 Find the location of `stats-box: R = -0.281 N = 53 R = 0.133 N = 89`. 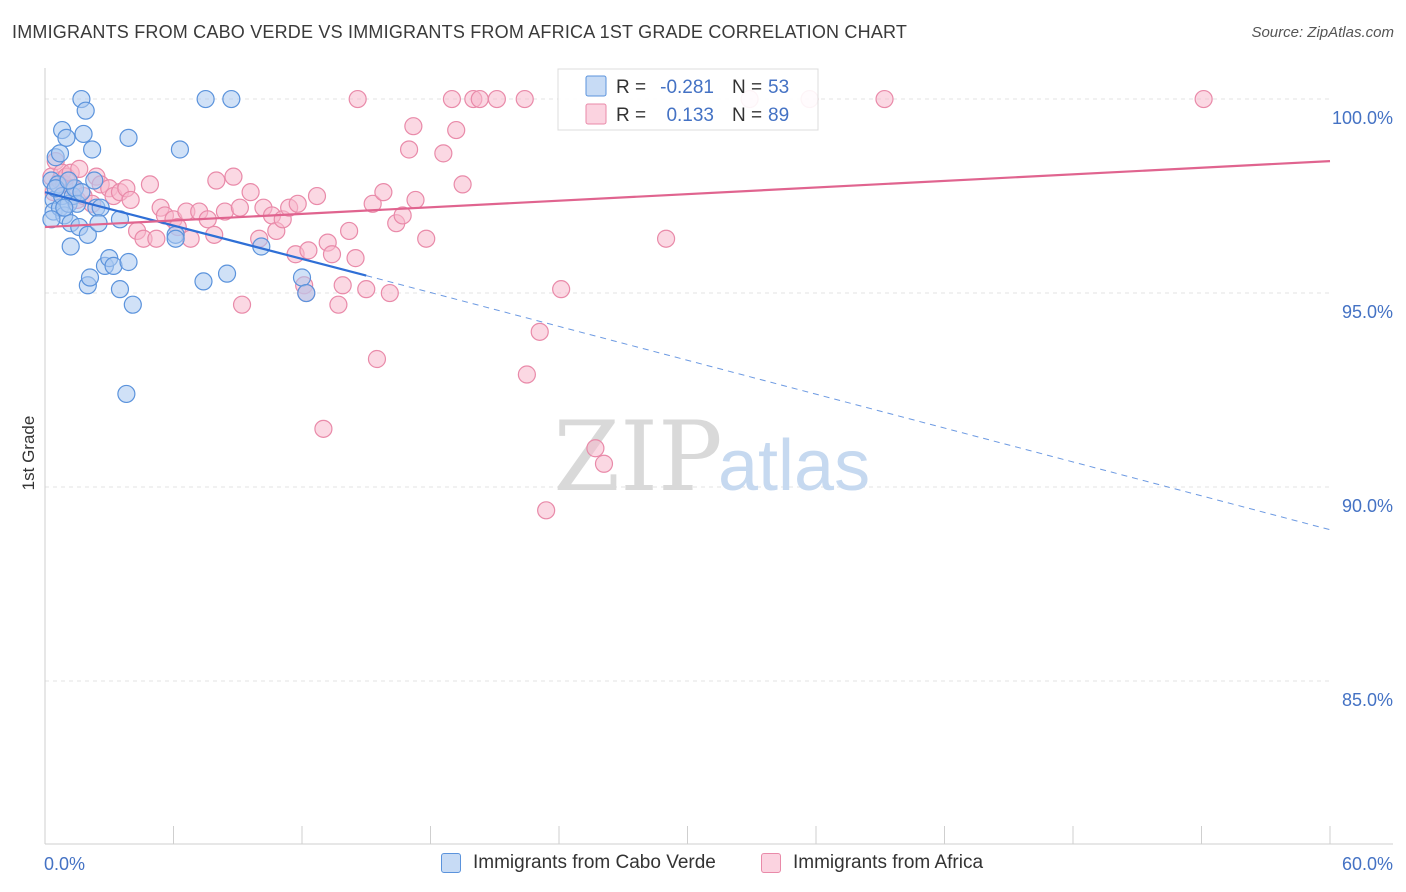

stats-box: R = -0.281 N = 53 R = 0.133 N = 89 is located at coordinates (688, 99).